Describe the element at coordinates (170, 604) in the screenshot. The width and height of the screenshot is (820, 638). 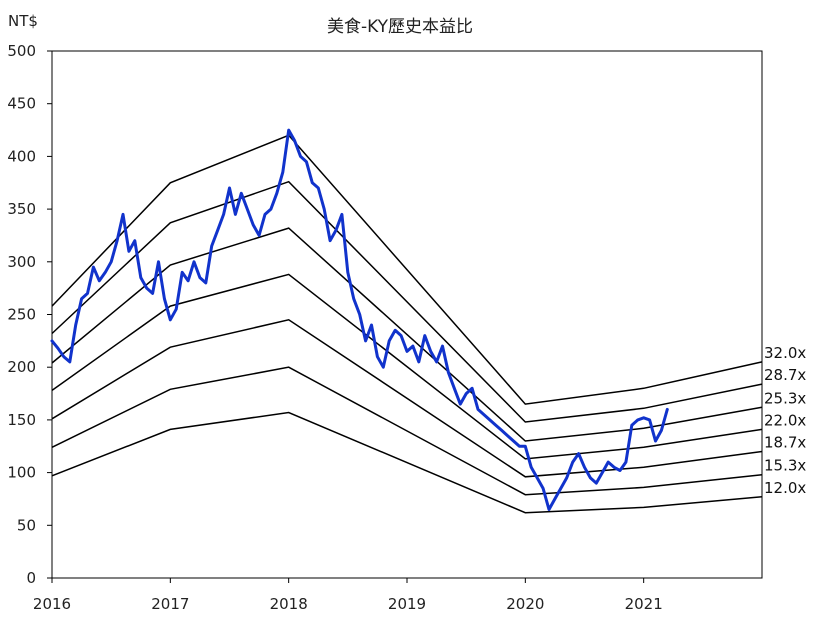
I see `x-tick-label: 2017` at that location.